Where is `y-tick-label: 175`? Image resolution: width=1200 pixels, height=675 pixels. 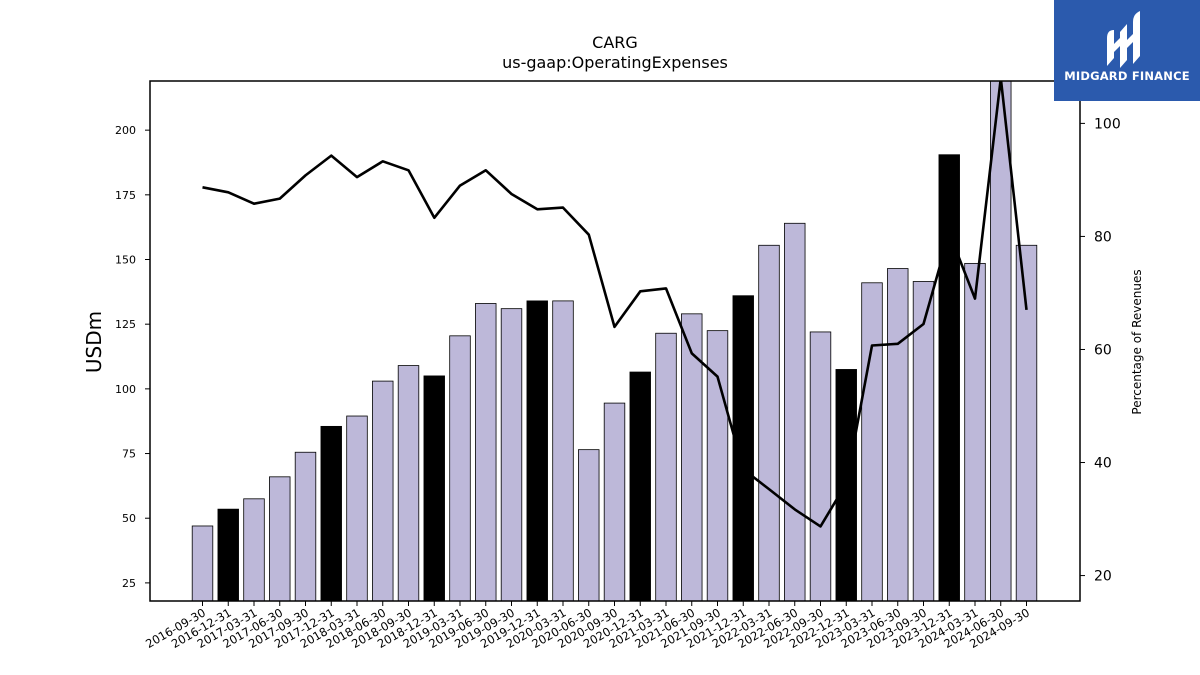 y-tick-label: 175 is located at coordinates (125, 195).